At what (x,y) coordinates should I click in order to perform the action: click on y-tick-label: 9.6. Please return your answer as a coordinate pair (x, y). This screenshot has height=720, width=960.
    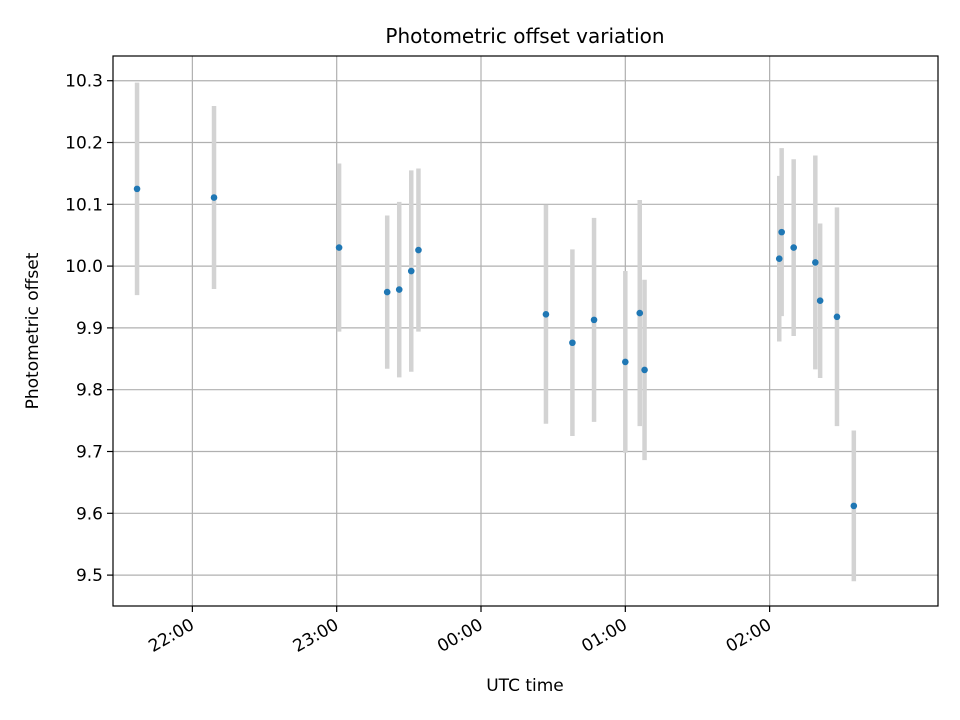
    Looking at the image, I should click on (89, 514).